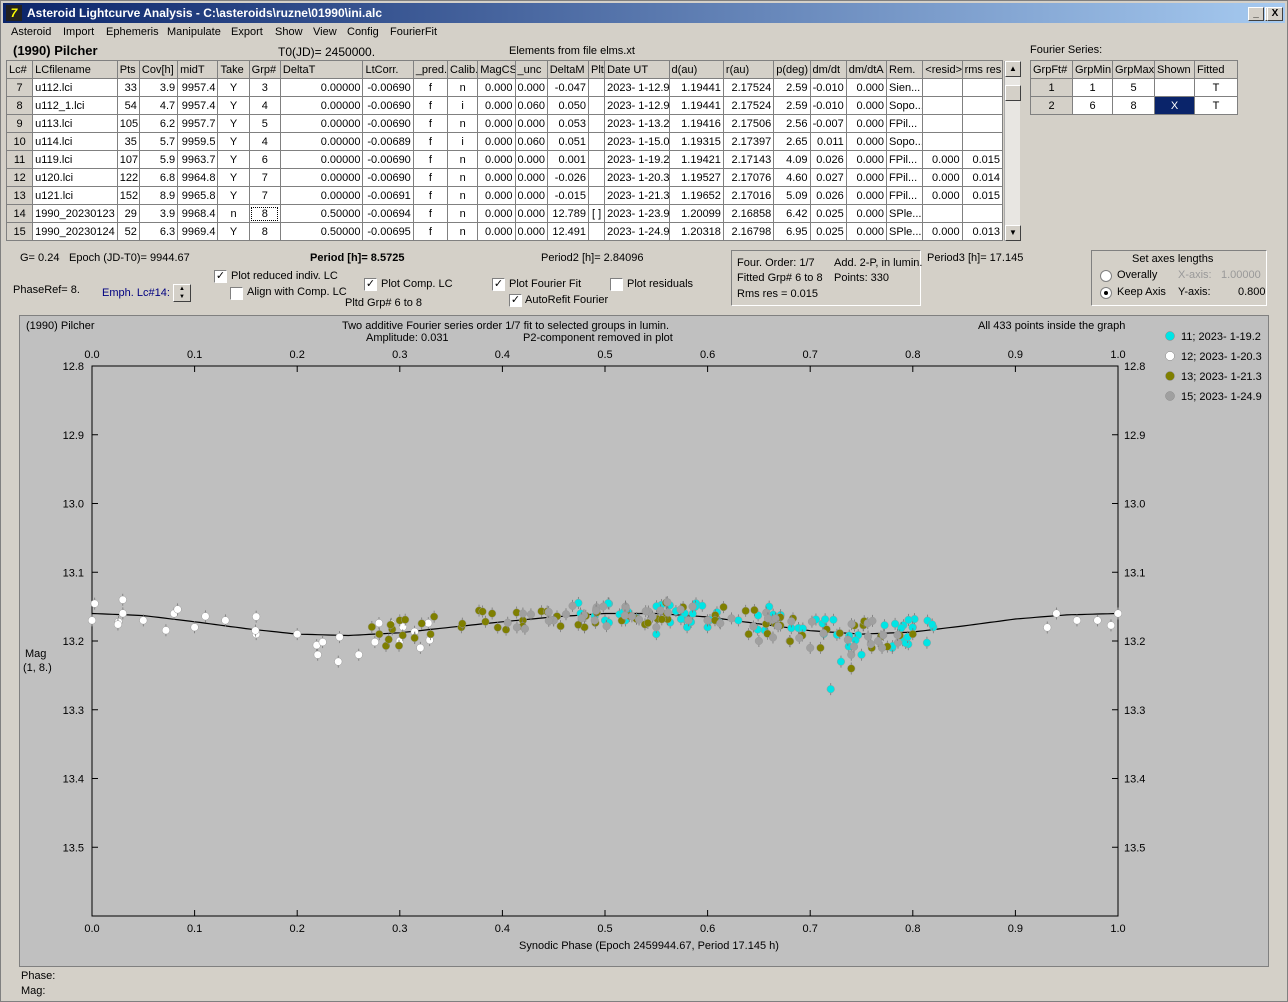  I want to click on table-cell: 2023- 1-12.9, so click(637, 105).